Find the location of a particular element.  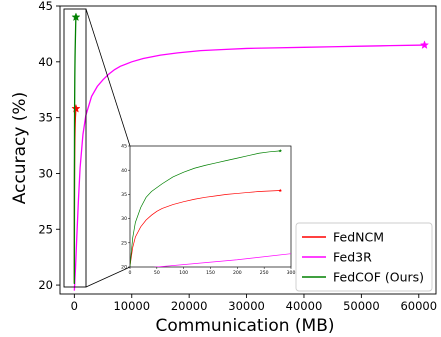

y-tick-label: 40 is located at coordinates (45, 62).